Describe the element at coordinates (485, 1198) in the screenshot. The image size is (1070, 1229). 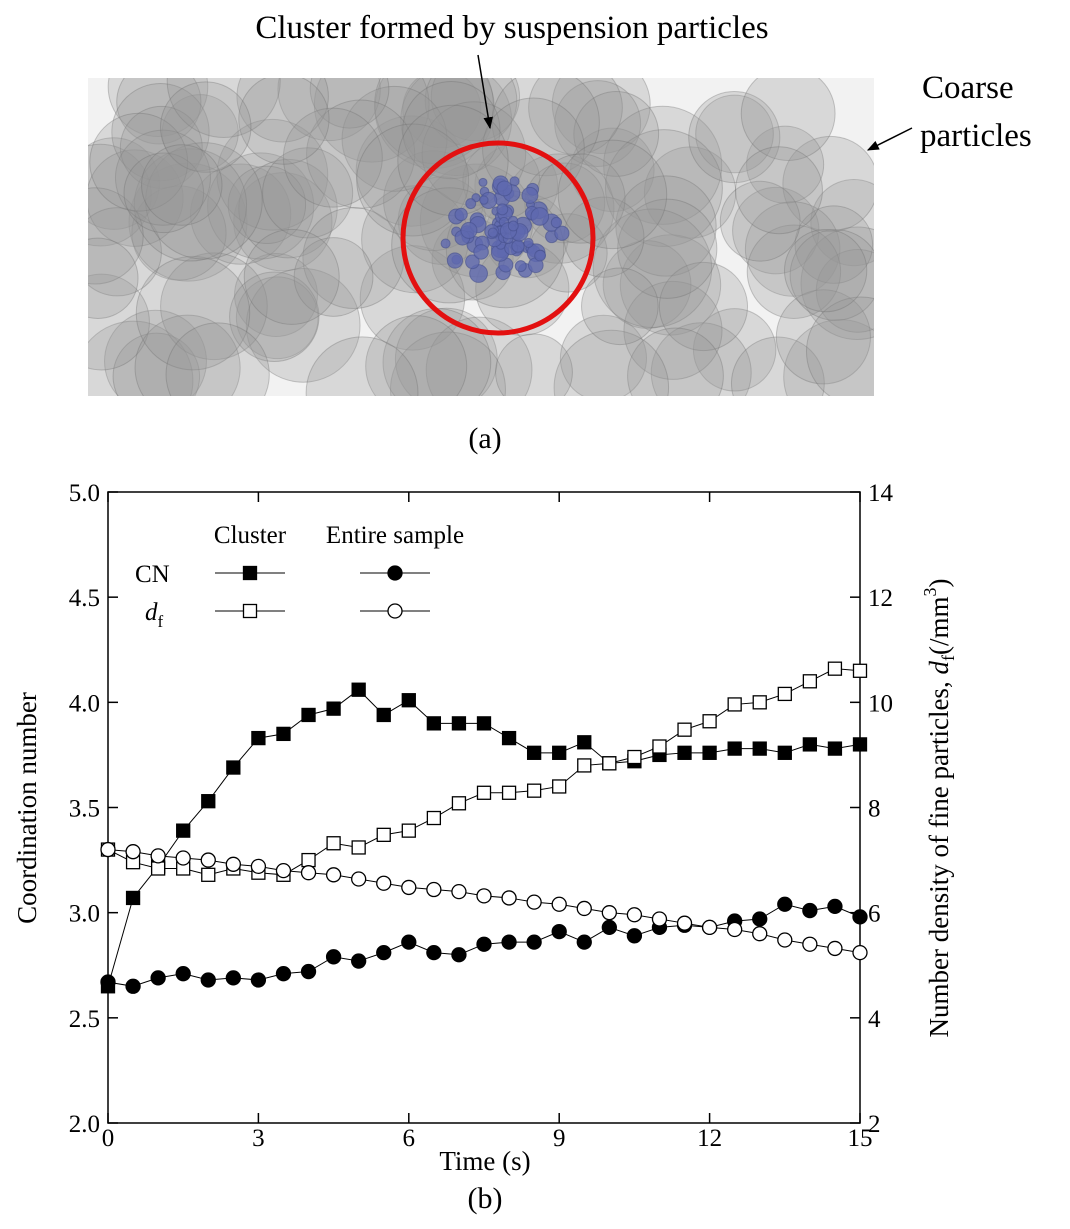
I see `caption: (b)` at that location.